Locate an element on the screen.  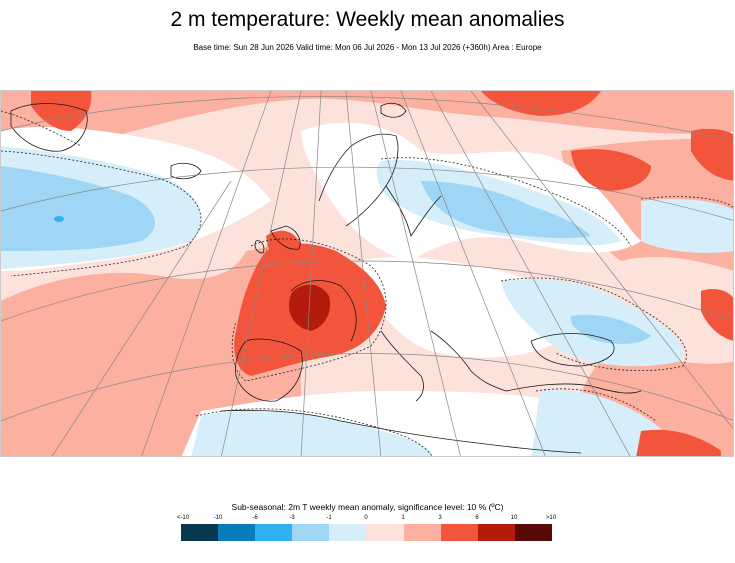
coastline-france is located at coordinates (323, 311).